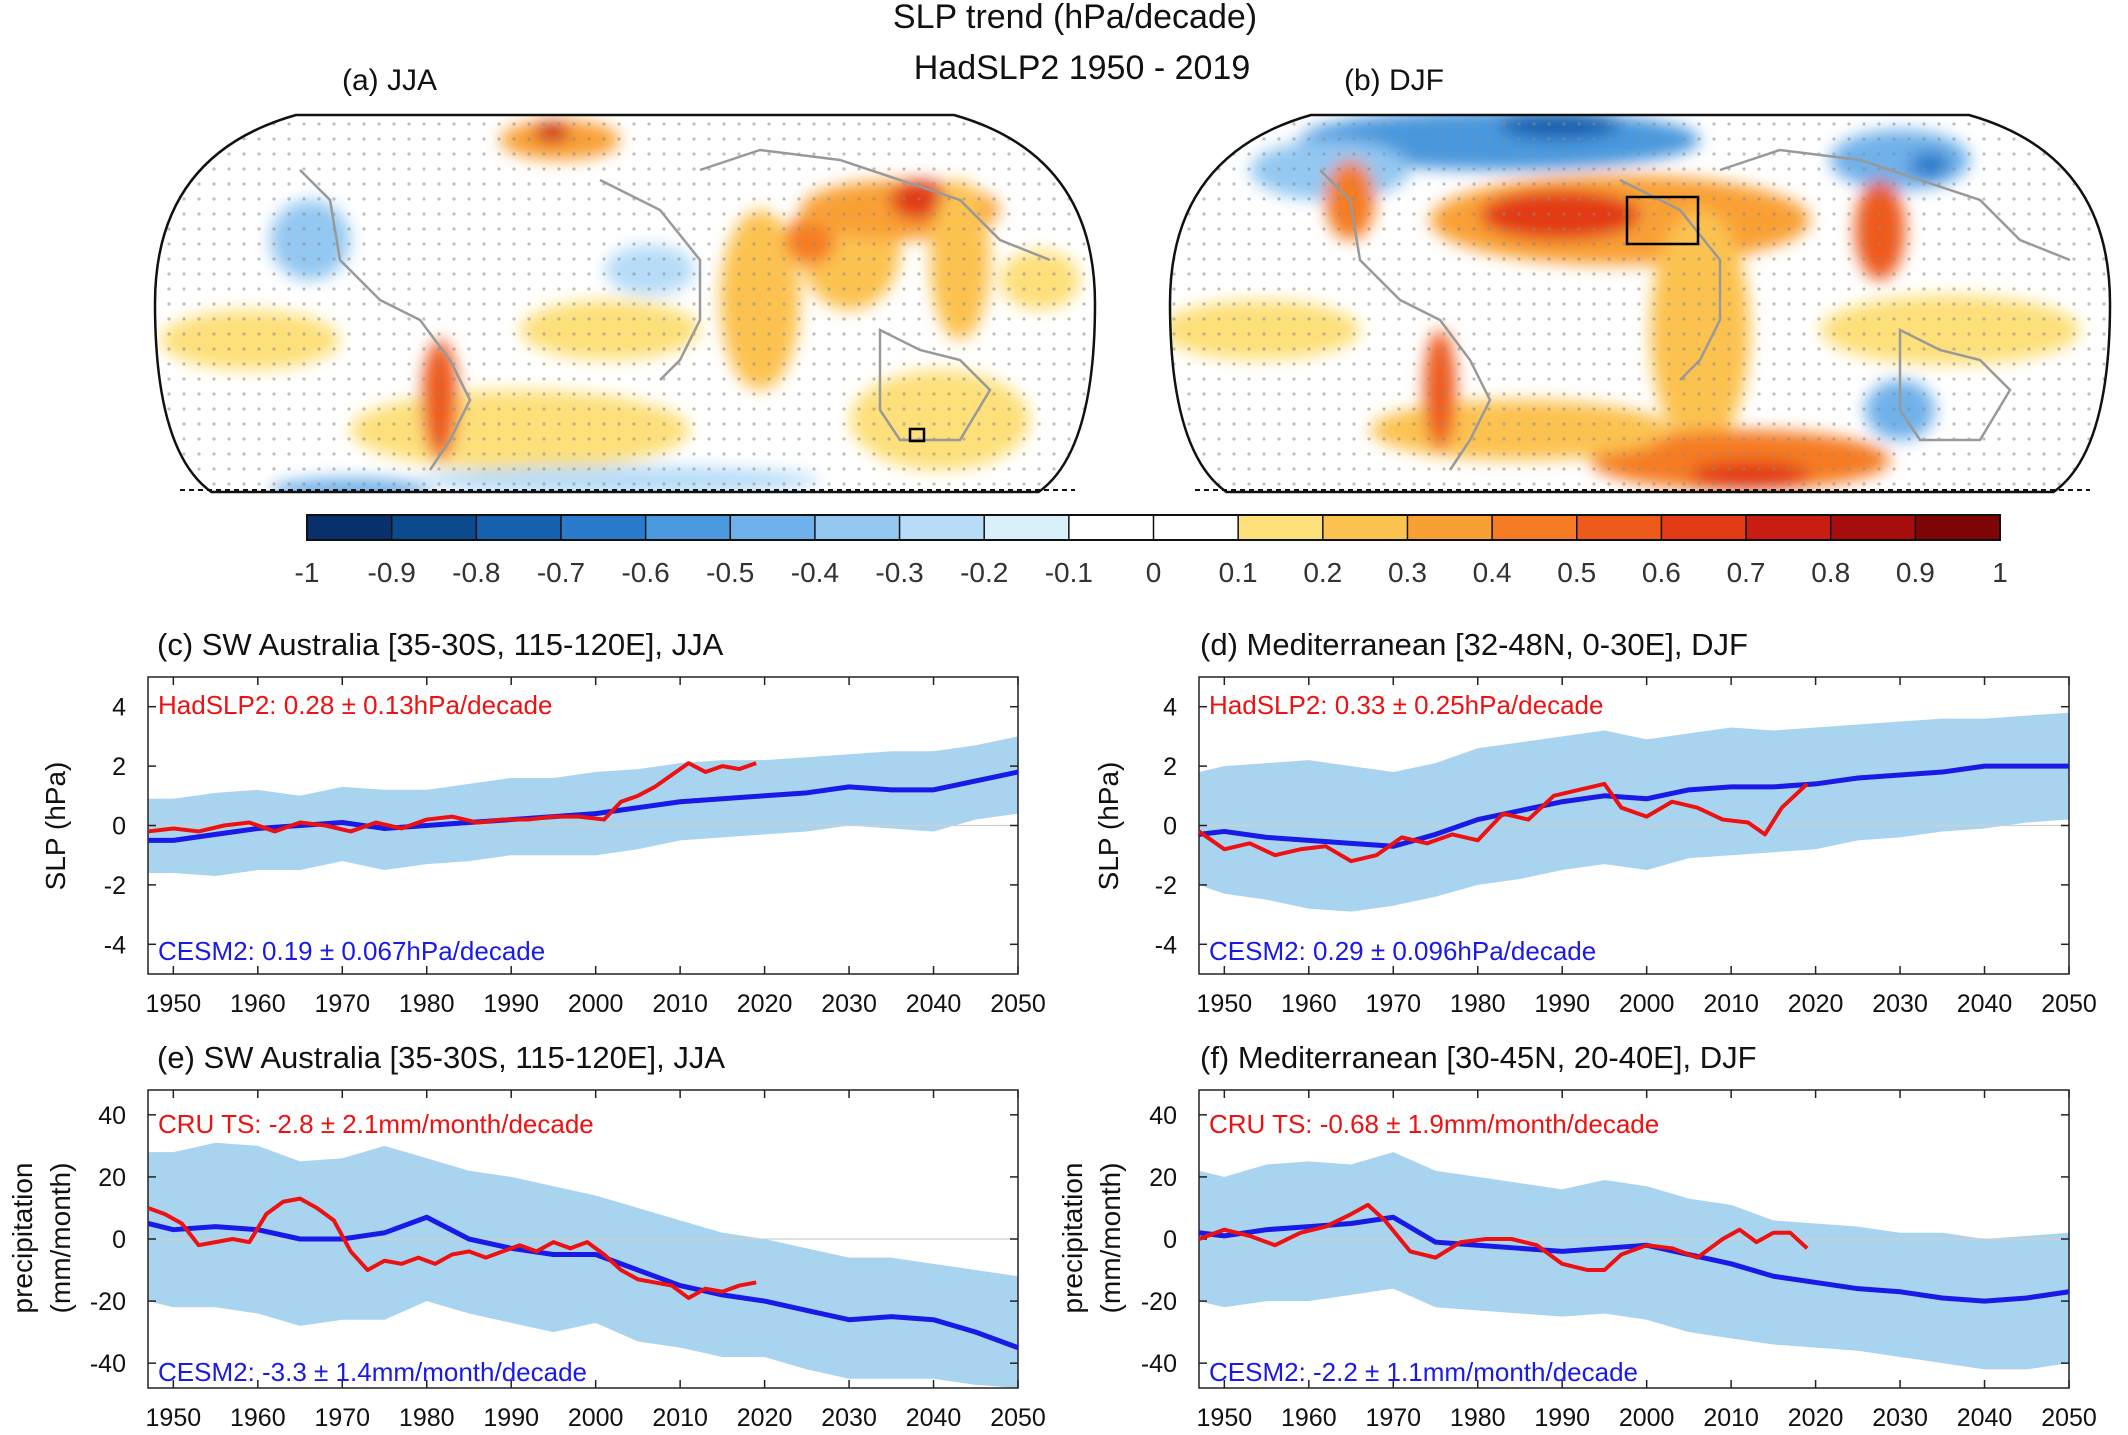 The width and height of the screenshot is (2128, 1435). I want to click on observed-trend-annotation: CRU TS: -2.8 ± 2.1mm/month/decade, so click(376, 1124).